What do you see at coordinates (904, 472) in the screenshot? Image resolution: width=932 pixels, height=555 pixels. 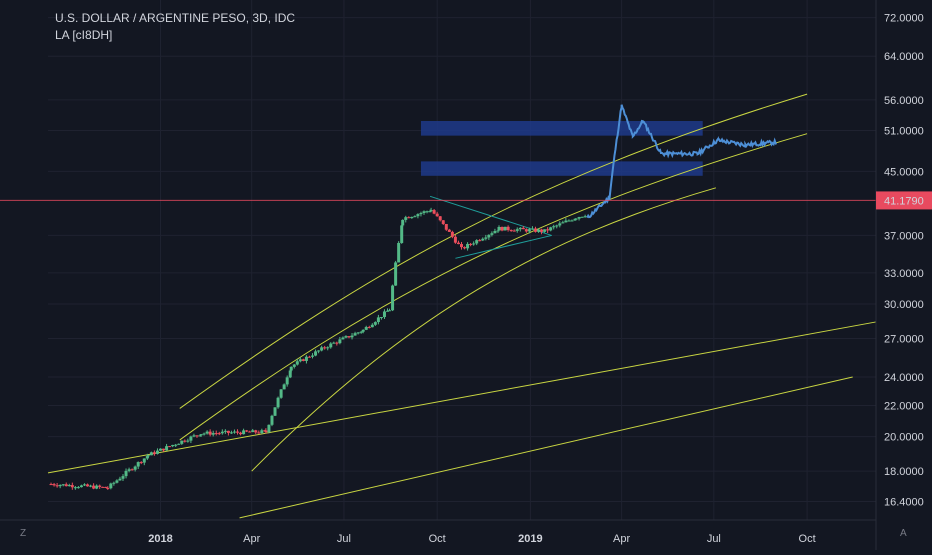 I see `y-tick-label: 18.0000` at bounding box center [904, 472].